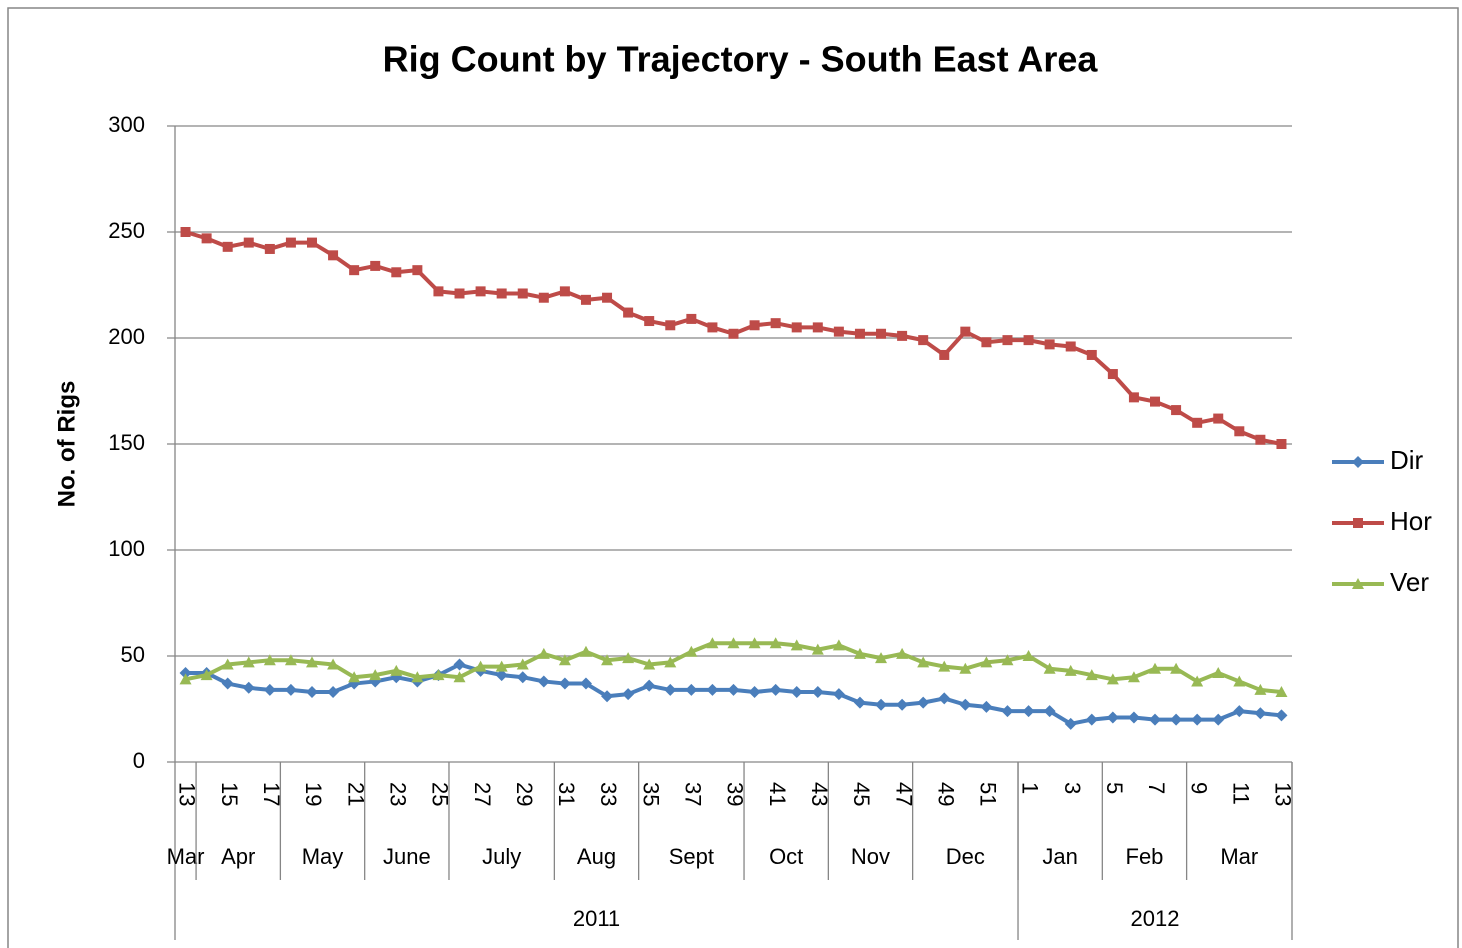 The height and width of the screenshot is (948, 1462). I want to click on month-label: Dec, so click(965, 856).